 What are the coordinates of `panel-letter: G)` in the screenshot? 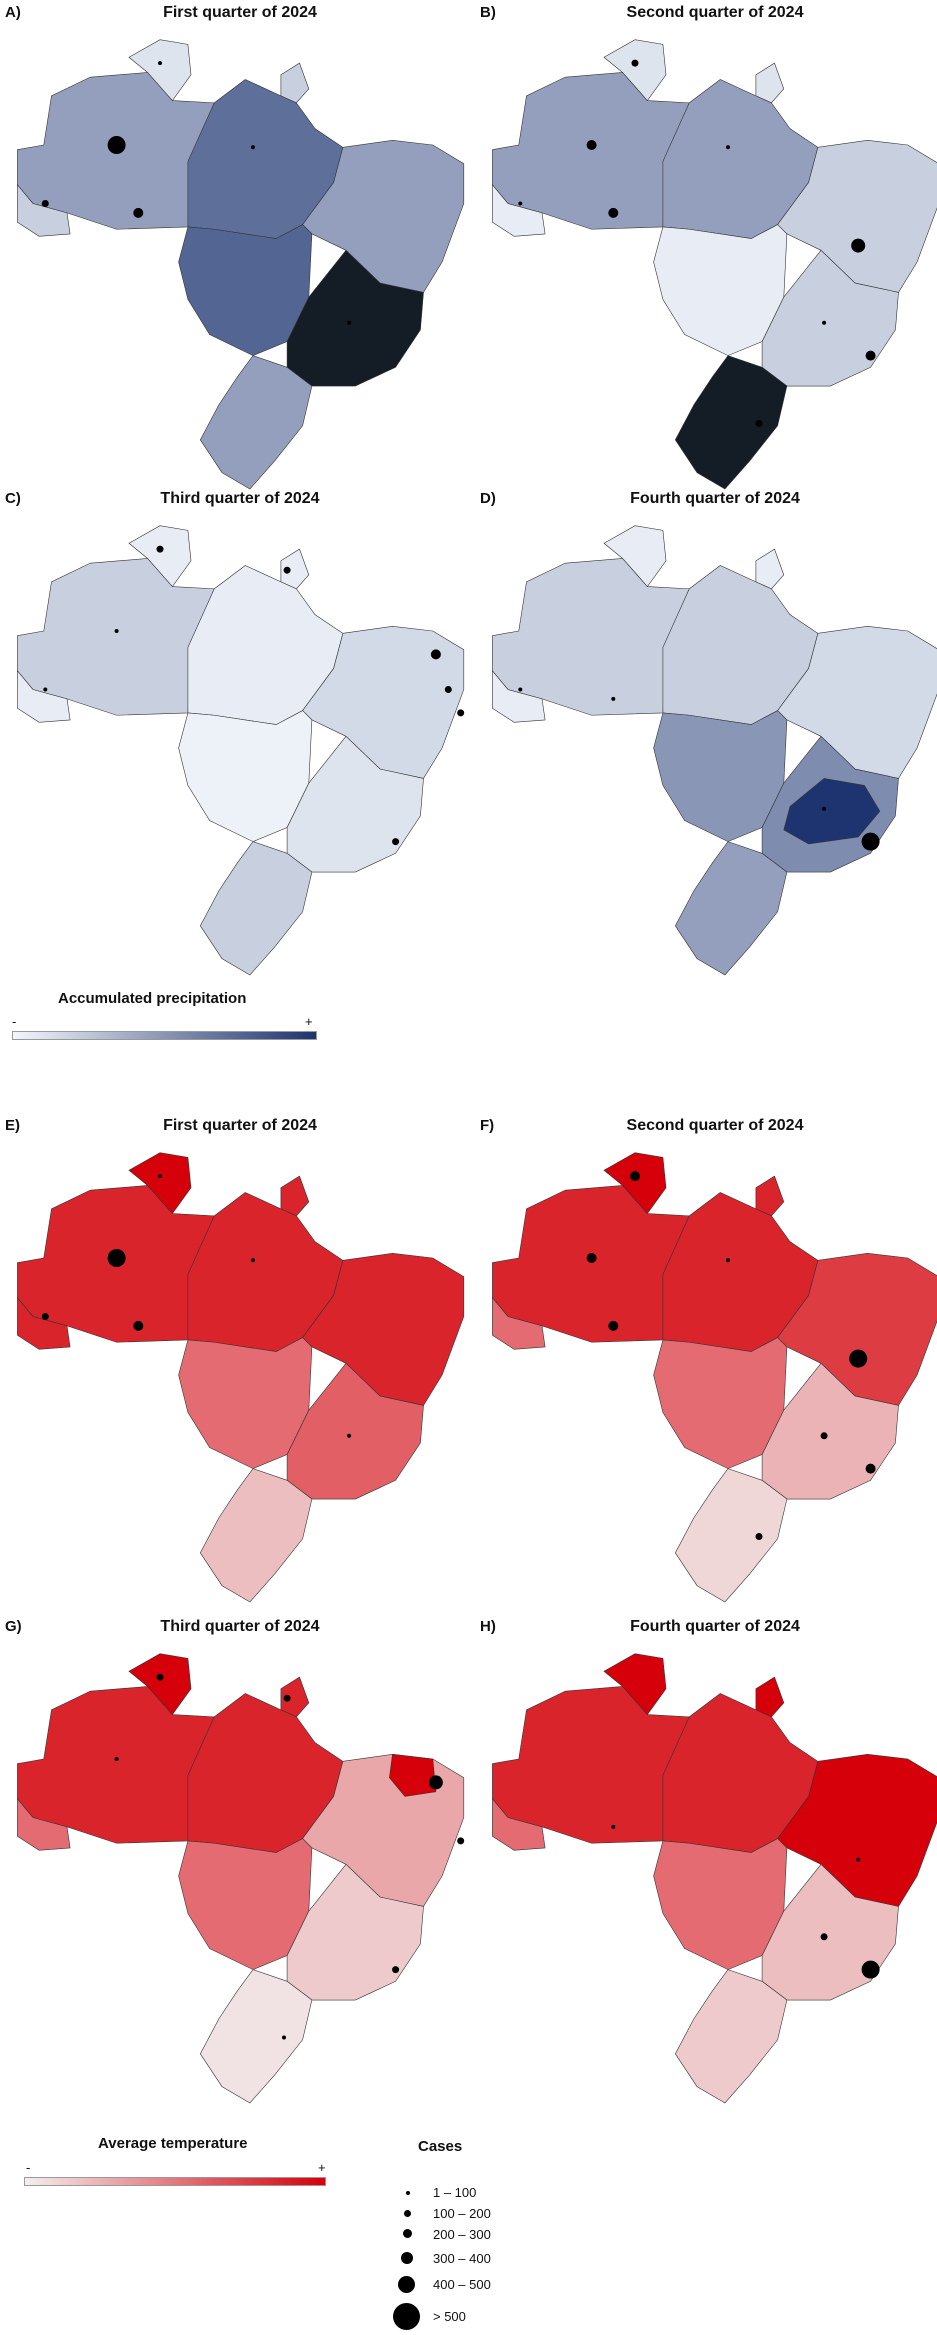 It's located at (13, 1626).